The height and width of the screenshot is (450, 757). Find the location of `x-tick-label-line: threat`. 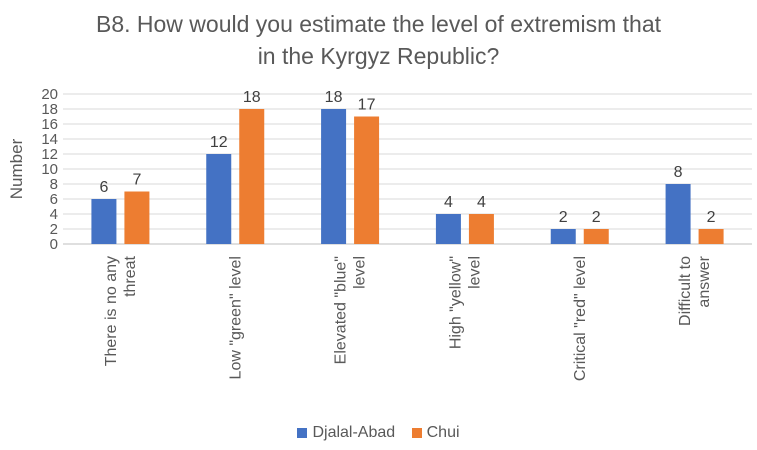

x-tick-label-line: threat is located at coordinates (130, 275).